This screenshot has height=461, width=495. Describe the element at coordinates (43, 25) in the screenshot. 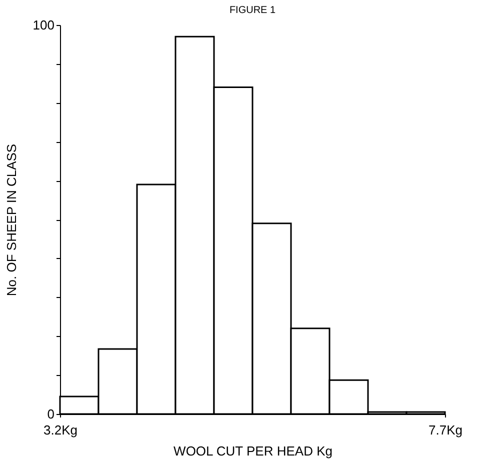

I see `y-tick-label: 100` at that location.